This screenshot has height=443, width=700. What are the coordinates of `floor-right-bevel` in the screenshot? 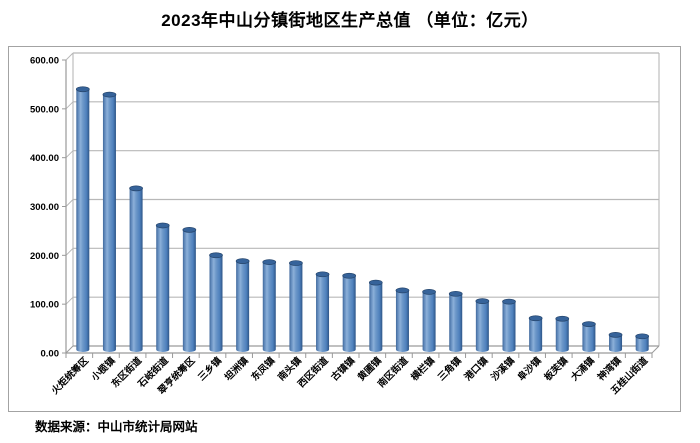 It's located at (655, 349).